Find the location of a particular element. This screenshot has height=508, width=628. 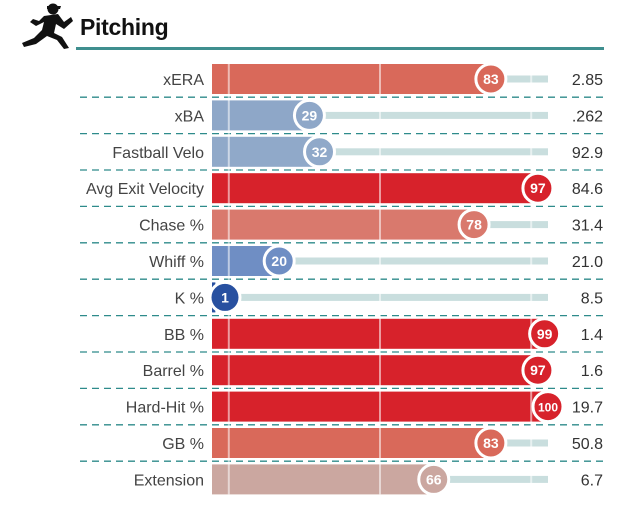

percentile-label: 29 is located at coordinates (310, 115).